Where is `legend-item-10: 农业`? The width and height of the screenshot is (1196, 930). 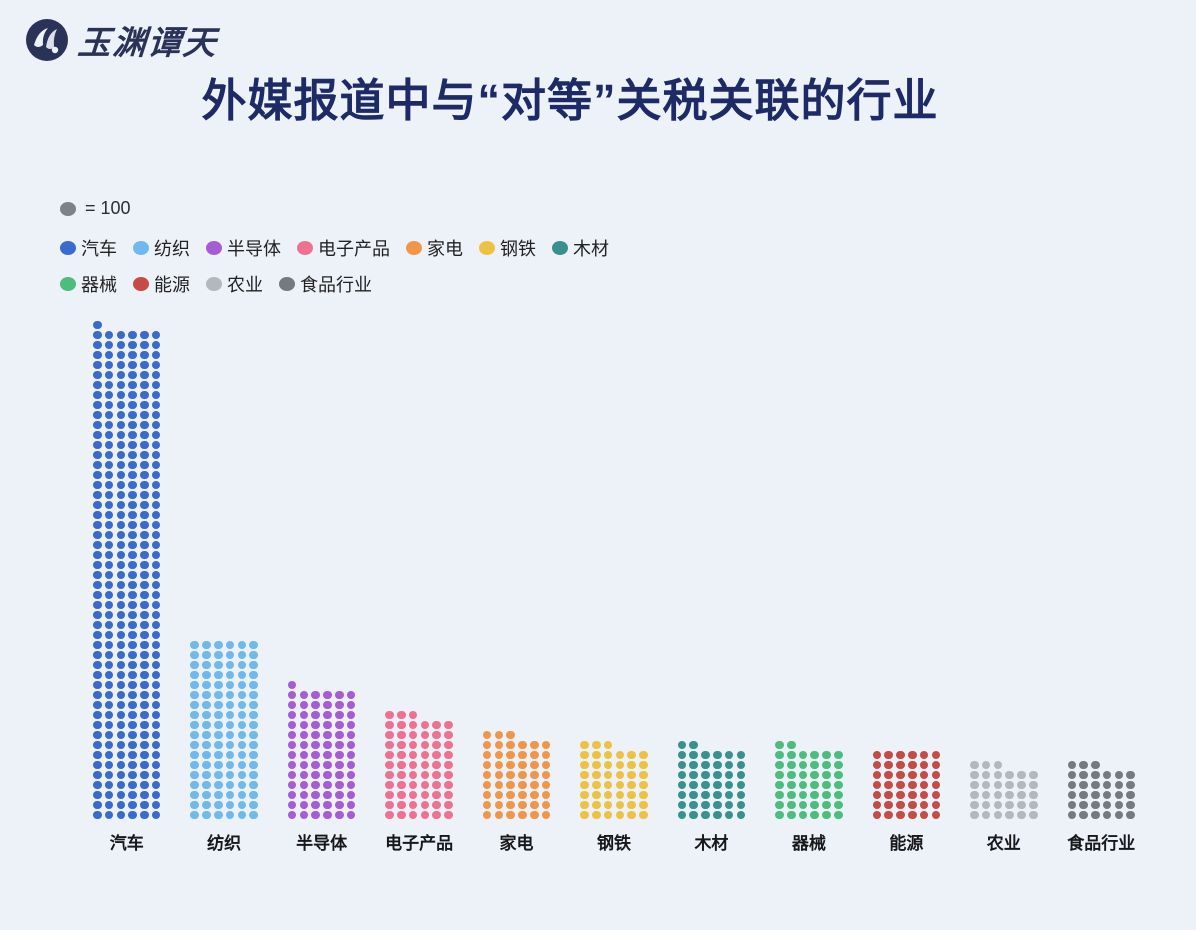 legend-item-10: 农业 is located at coordinates (234, 284).